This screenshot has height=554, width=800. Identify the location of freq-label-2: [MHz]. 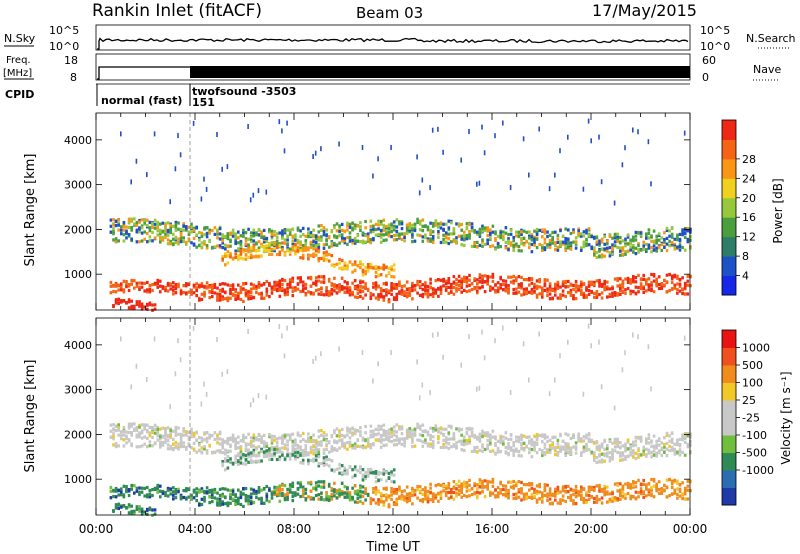
(17, 73).